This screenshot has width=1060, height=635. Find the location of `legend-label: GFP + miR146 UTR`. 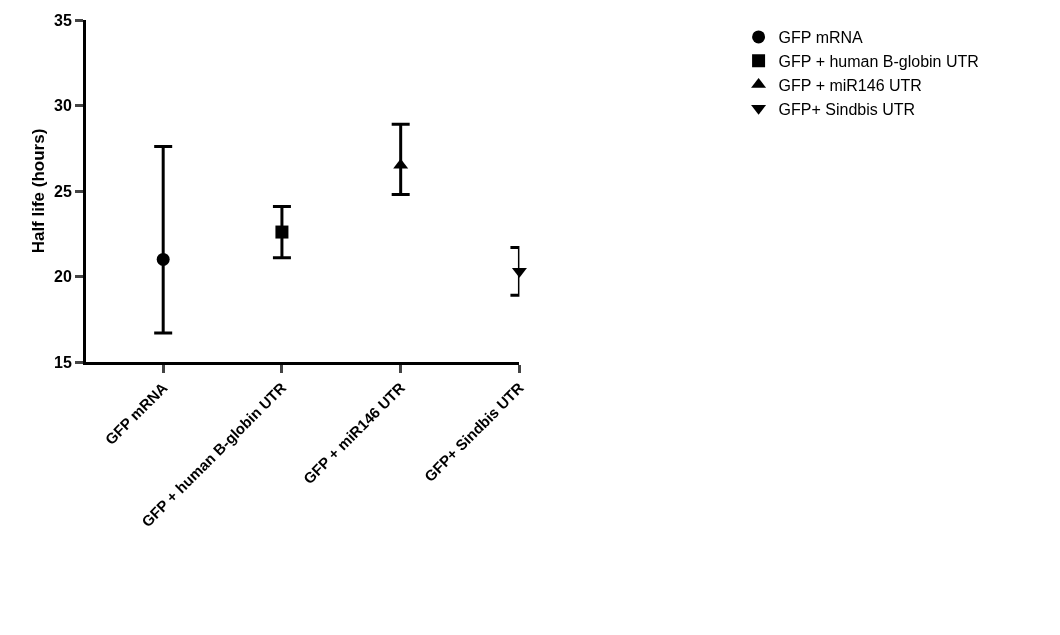

legend-label: GFP + miR146 UTR is located at coordinates (850, 85).